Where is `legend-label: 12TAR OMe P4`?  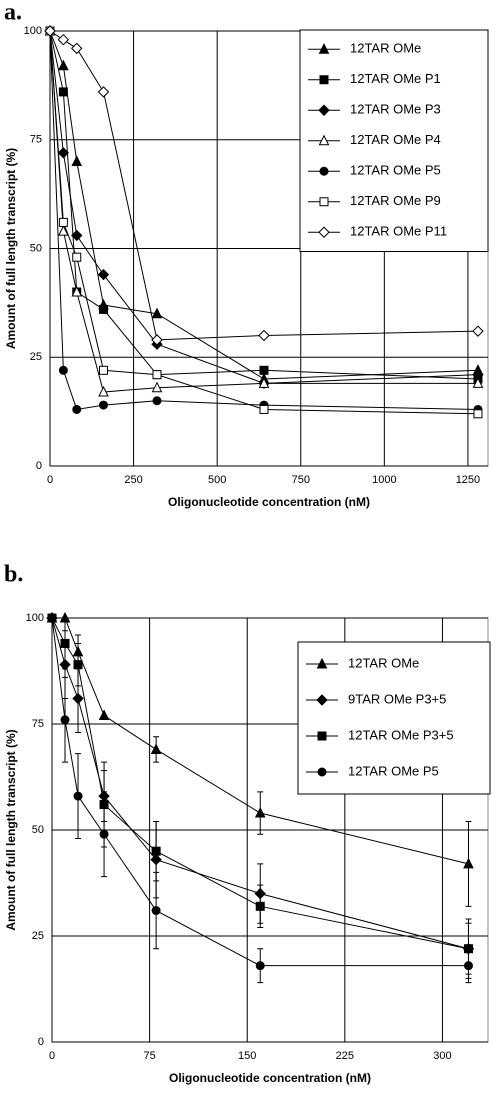
legend-label: 12TAR OMe P4 is located at coordinates (395, 139).